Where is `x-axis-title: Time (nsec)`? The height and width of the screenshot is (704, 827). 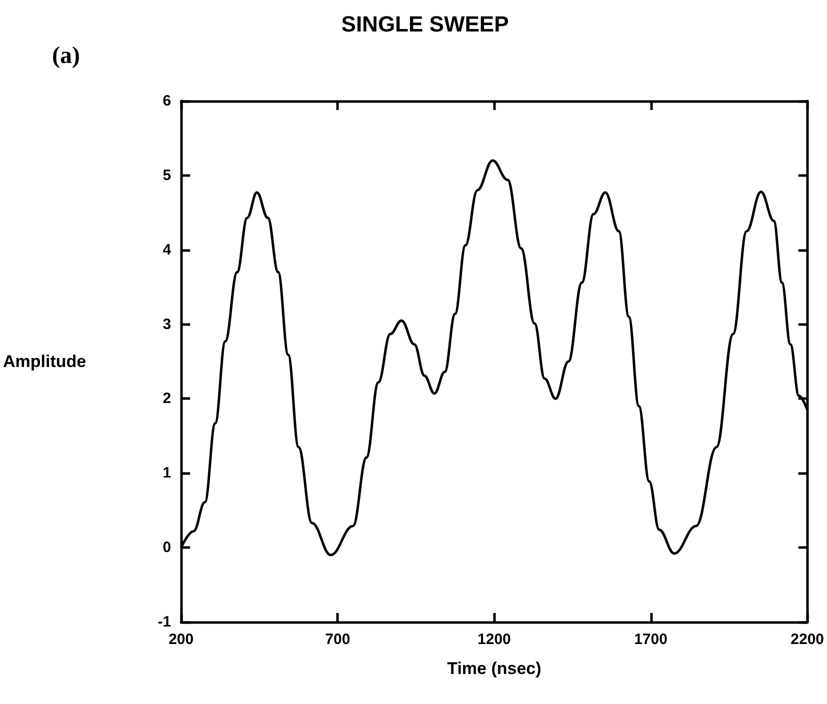 x-axis-title: Time (nsec) is located at coordinates (494, 668).